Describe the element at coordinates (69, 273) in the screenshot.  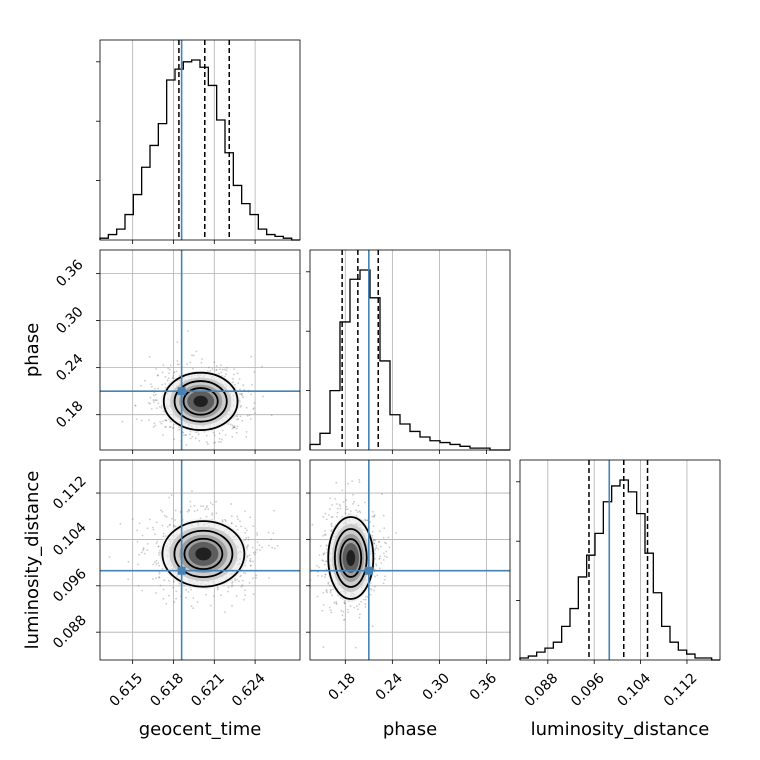
I see `y-tick-label: 0.36` at that location.